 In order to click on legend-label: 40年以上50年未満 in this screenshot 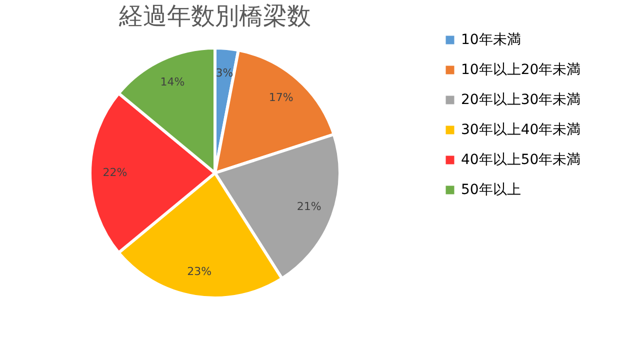, I will do `click(521, 160)`.